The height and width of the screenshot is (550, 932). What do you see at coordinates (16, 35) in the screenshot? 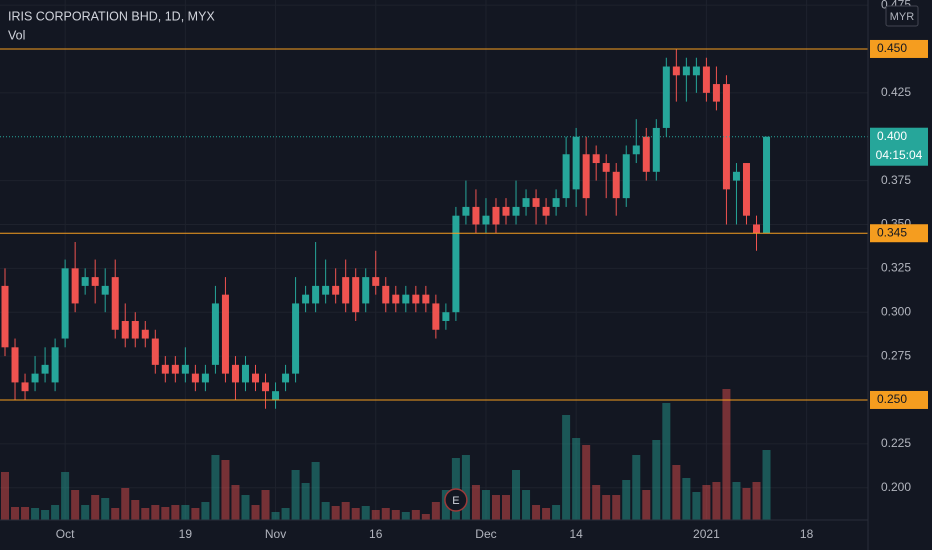
I see `volume-label: Vol` at bounding box center [16, 35].